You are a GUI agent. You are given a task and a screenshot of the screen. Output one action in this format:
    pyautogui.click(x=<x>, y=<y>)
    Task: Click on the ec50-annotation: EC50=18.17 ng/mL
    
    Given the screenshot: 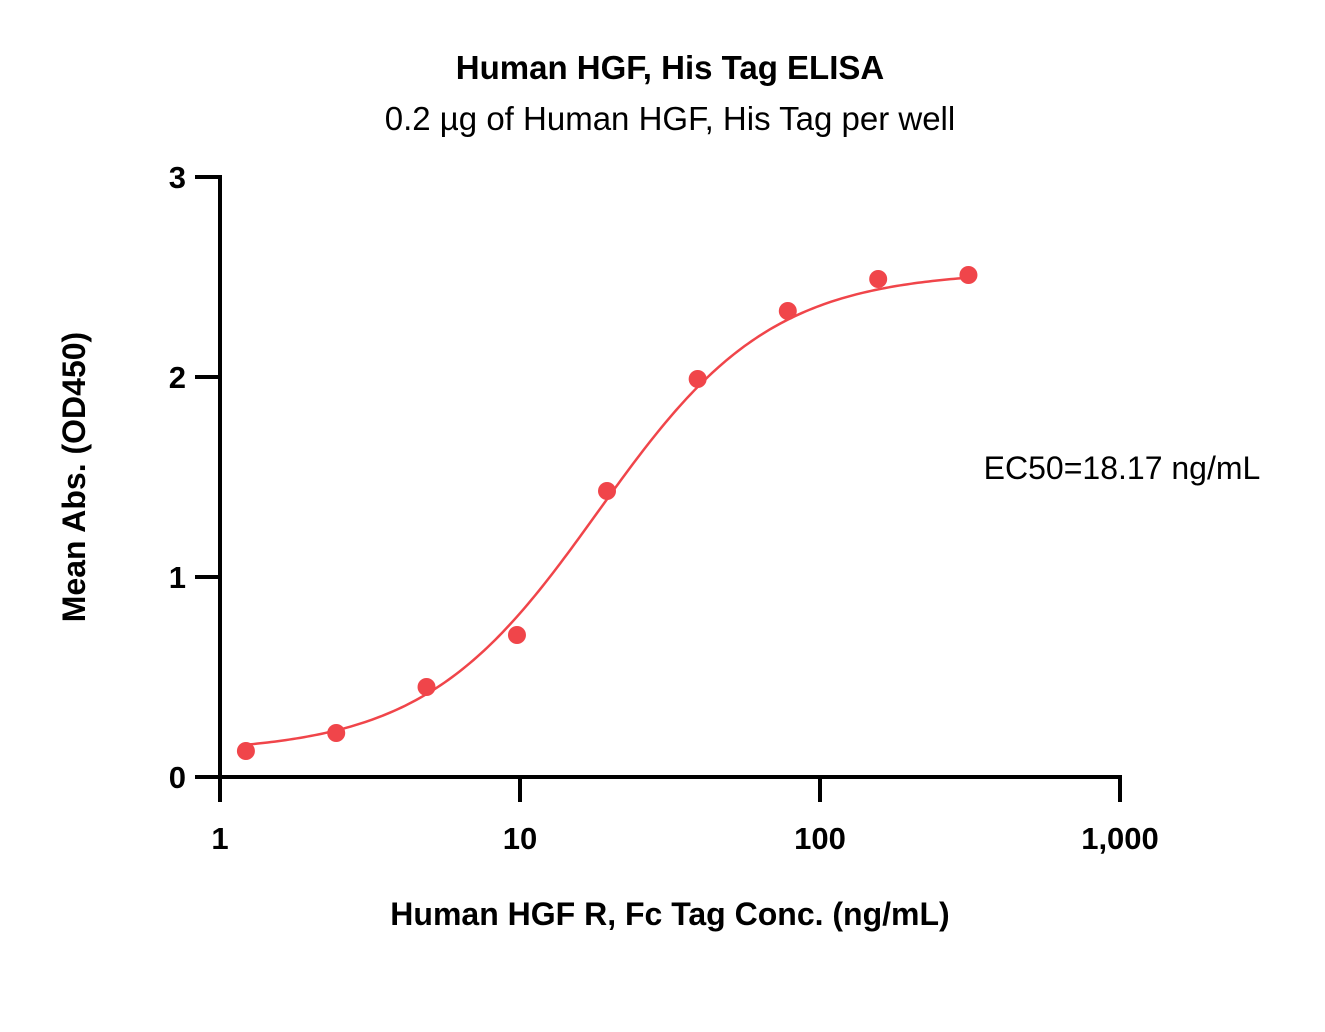 What is the action you would take?
    pyautogui.click(x=1122, y=468)
    